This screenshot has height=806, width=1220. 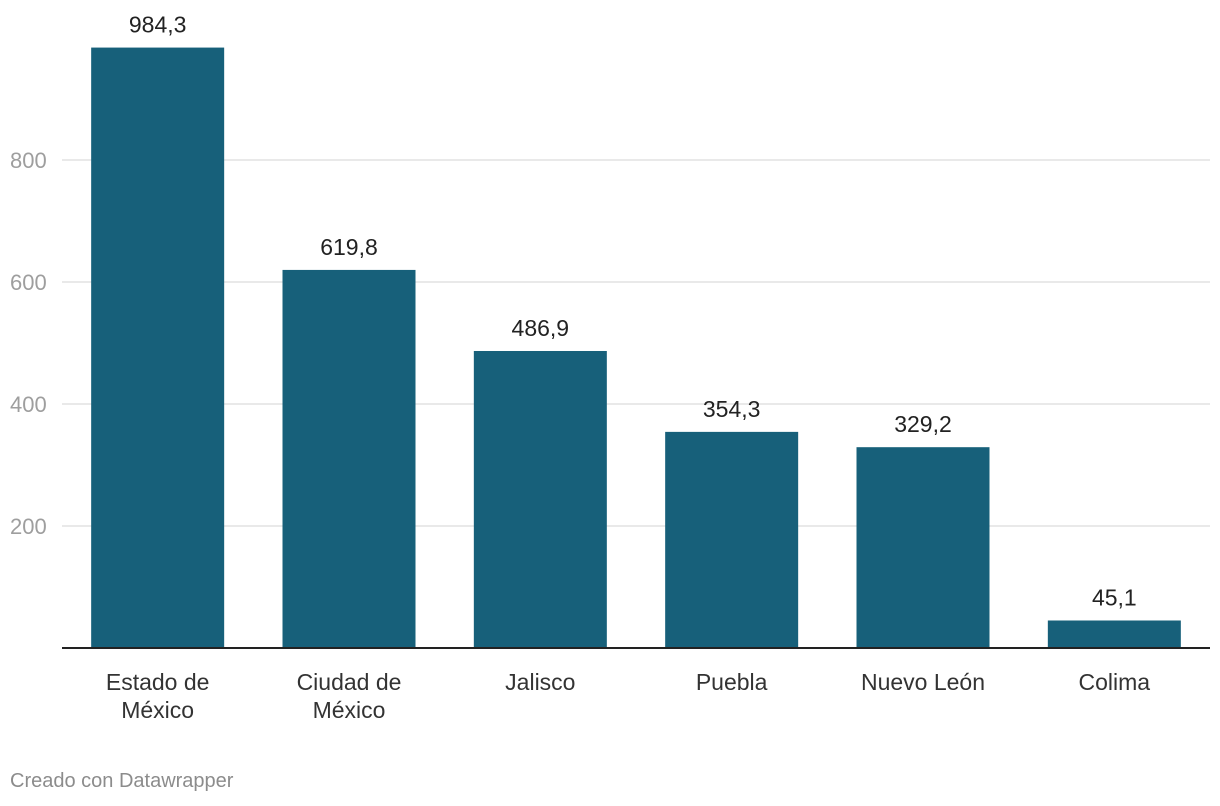 I want to click on x-tick-label: Colima, so click(x=1115, y=682).